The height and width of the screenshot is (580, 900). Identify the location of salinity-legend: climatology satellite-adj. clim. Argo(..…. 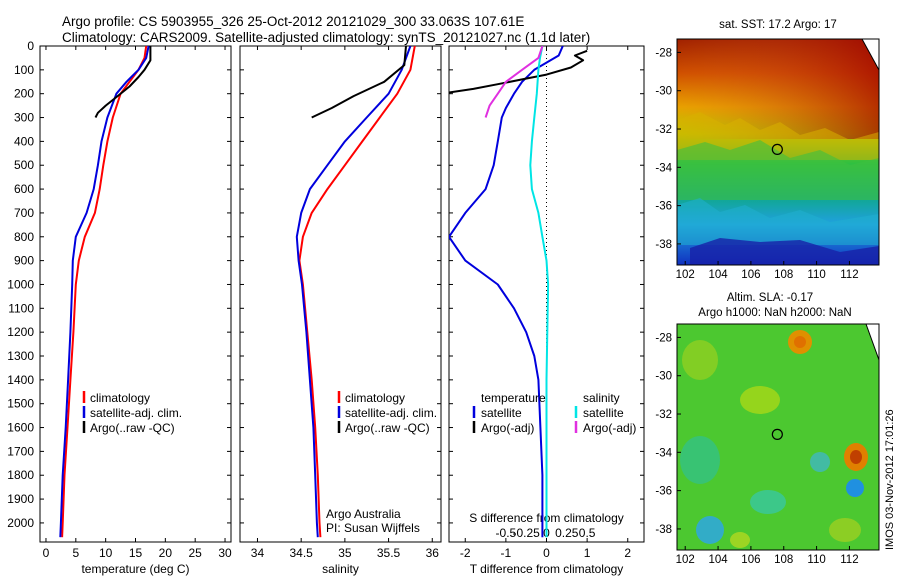
(387, 413).